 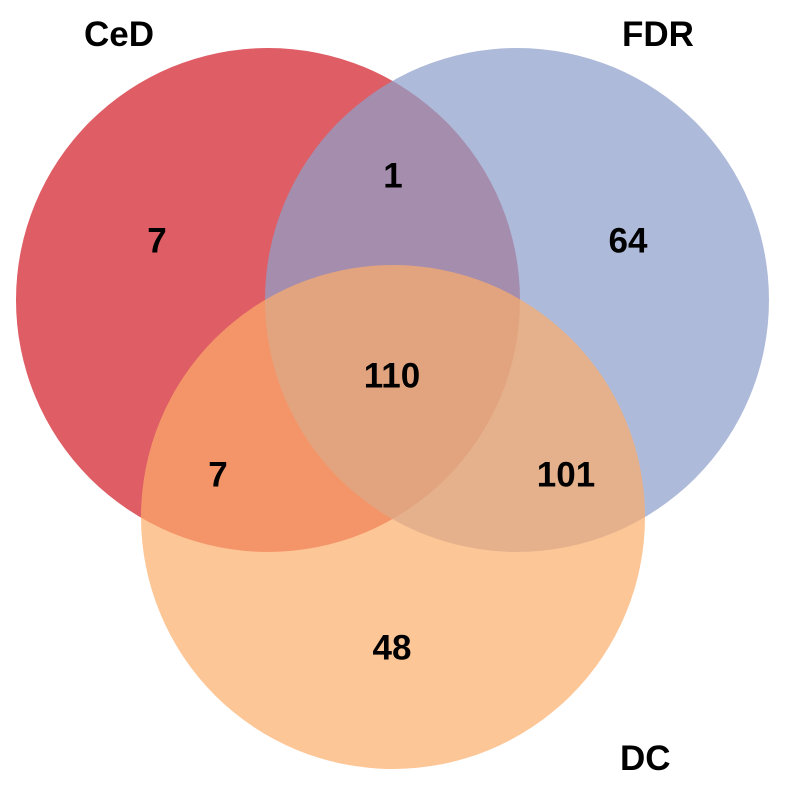 What do you see at coordinates (566, 475) in the screenshot?
I see `count-fdr-dc: 101` at bounding box center [566, 475].